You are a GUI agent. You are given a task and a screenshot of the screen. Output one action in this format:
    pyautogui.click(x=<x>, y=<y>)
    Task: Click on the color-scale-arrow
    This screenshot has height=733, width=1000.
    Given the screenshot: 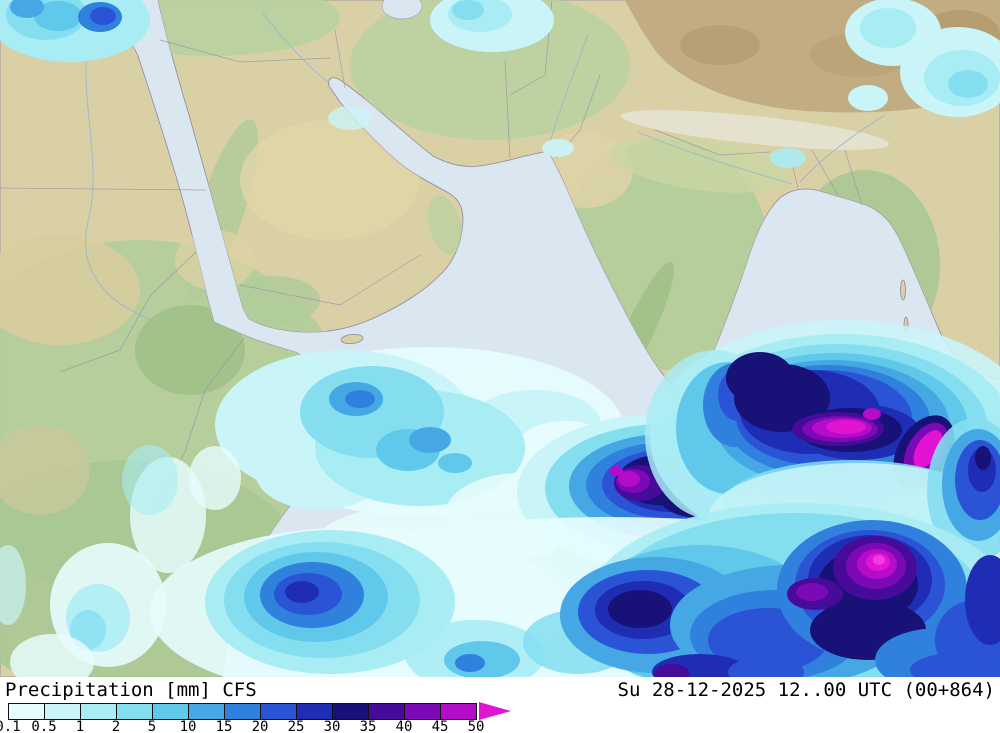 What is the action you would take?
    pyautogui.click(x=495, y=711)
    